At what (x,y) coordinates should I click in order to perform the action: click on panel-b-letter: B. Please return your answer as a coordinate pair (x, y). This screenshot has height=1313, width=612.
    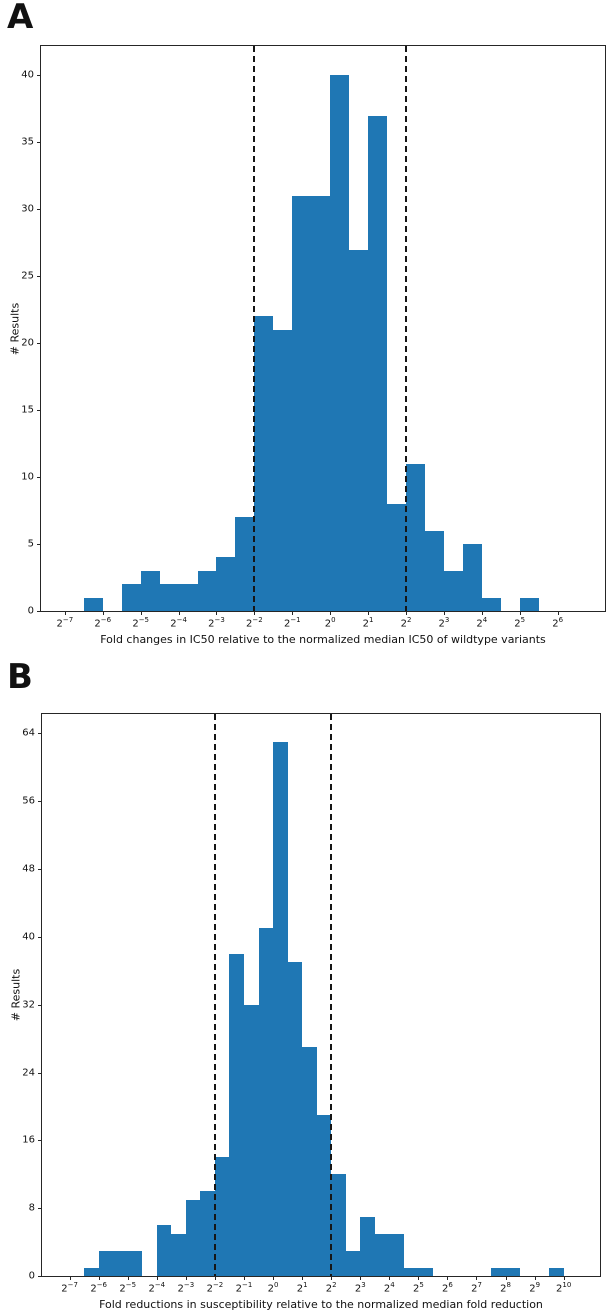
    Looking at the image, I should click on (20, 677).